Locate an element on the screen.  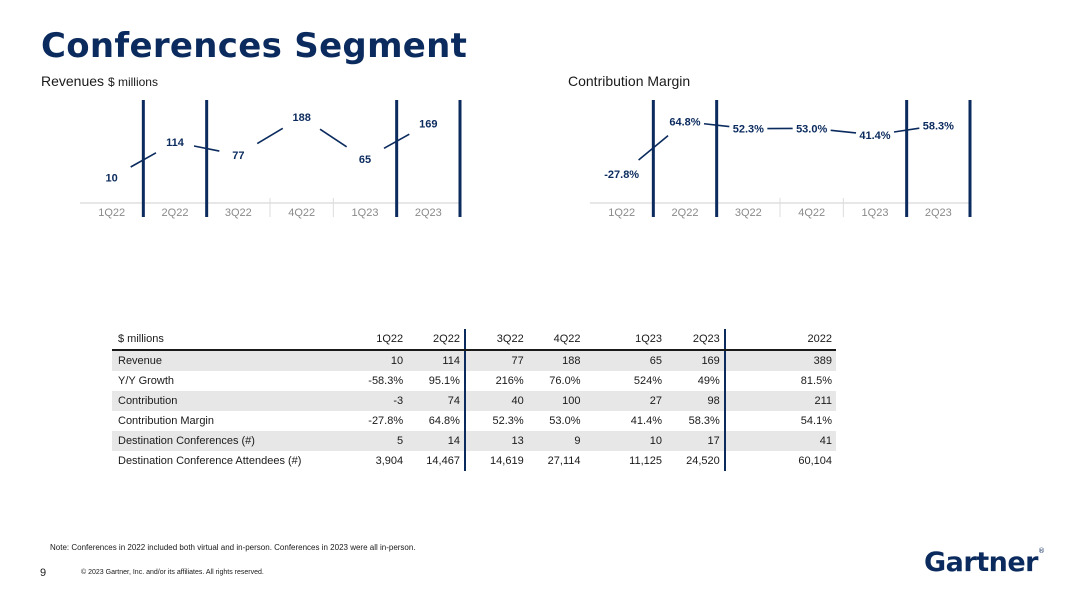
table-header: 2Q22 is located at coordinates (436, 340).